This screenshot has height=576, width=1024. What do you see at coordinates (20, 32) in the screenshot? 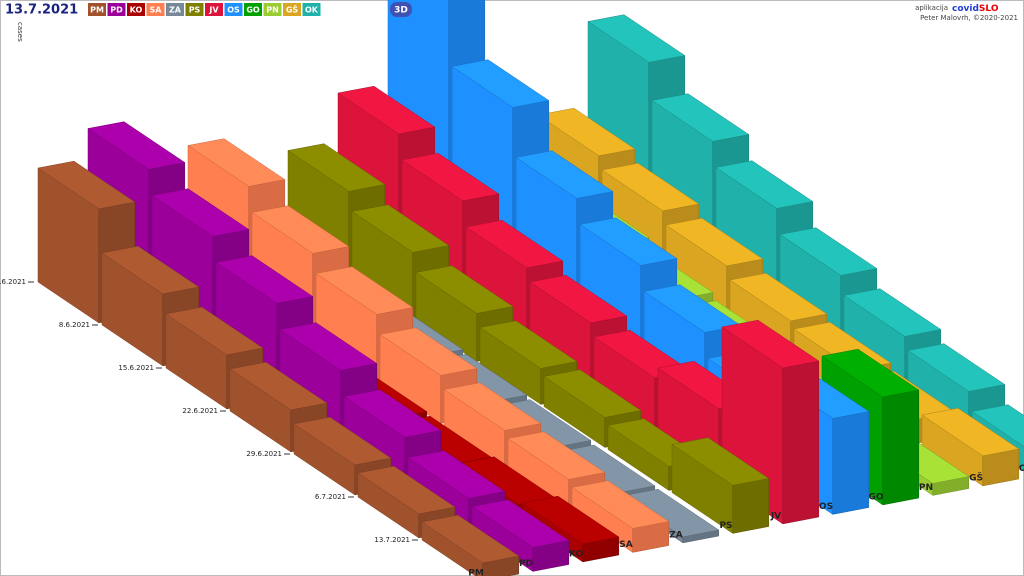
I see `z-axis-label: cases` at bounding box center [20, 32].